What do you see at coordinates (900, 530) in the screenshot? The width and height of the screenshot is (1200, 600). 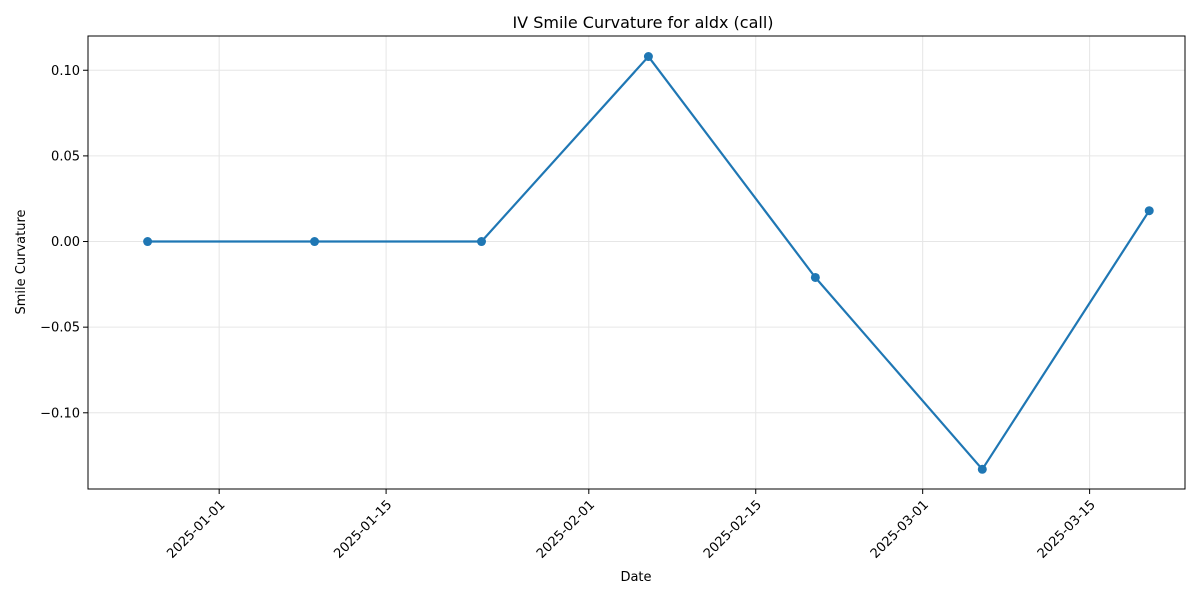 I see `x-tick-label: 2025-03-01` at bounding box center [900, 530].